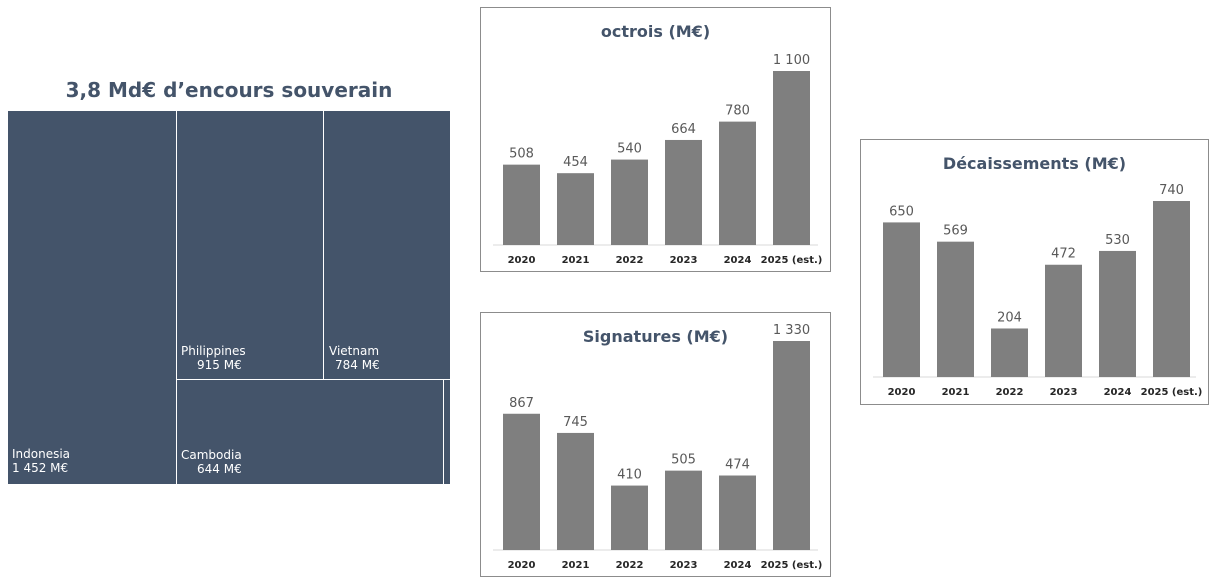 This screenshot has height=577, width=1209. Describe the element at coordinates (1063, 254) in the screenshot. I see `data-label: 472` at that location.